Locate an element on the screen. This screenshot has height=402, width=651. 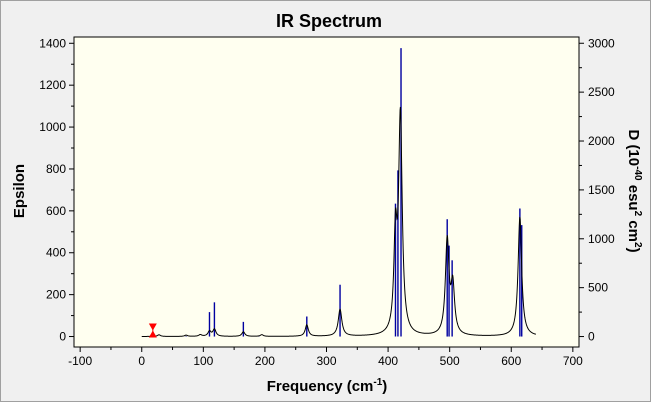
y-right-tick-label: 2500 is located at coordinates (601, 92).